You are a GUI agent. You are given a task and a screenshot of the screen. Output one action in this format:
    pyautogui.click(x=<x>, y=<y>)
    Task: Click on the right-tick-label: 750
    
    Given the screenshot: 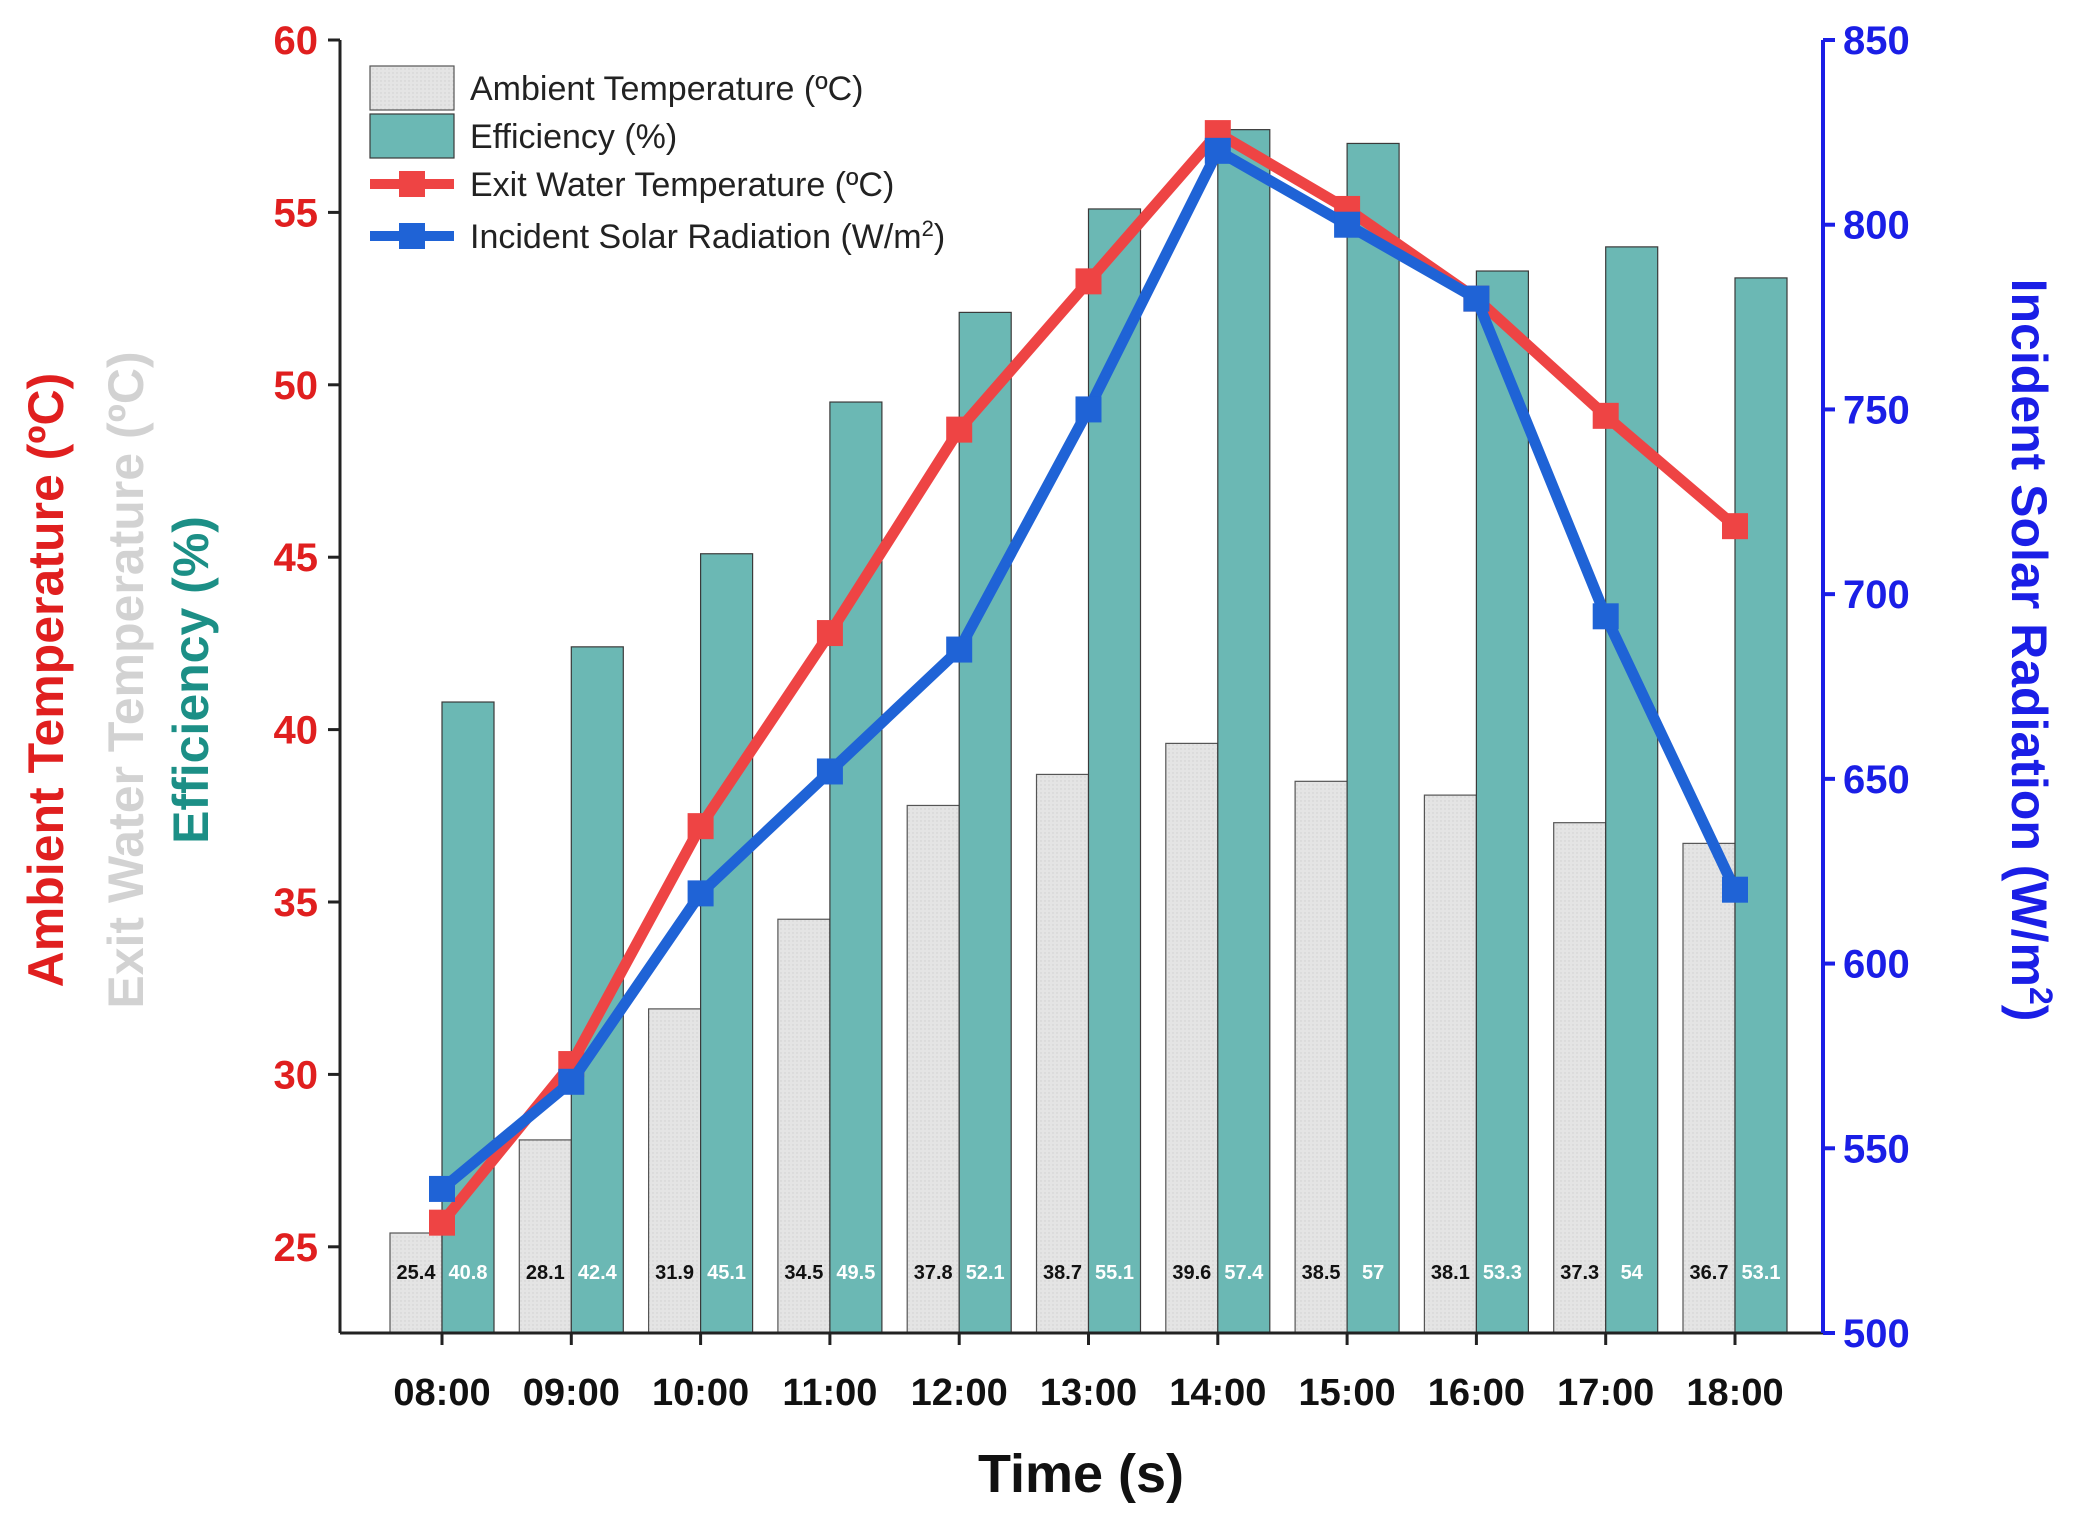 What is the action you would take?
    pyautogui.click(x=1876, y=410)
    